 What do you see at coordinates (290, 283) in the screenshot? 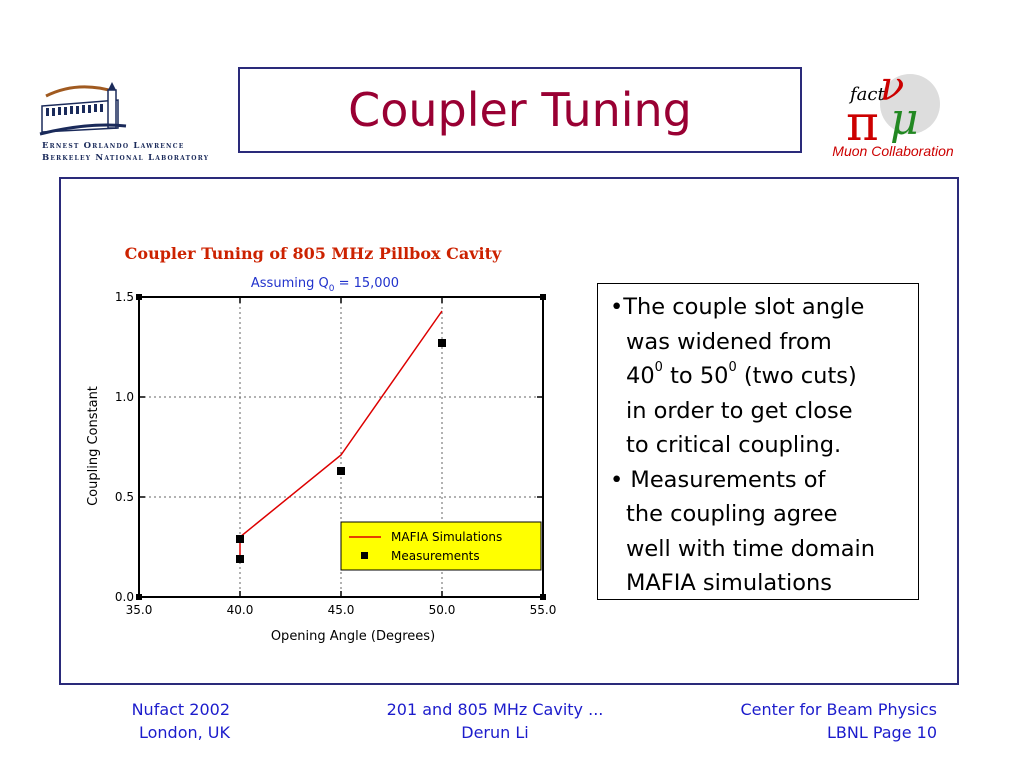
I see `chart-subtitle-main: Assuming Q` at bounding box center [290, 283].